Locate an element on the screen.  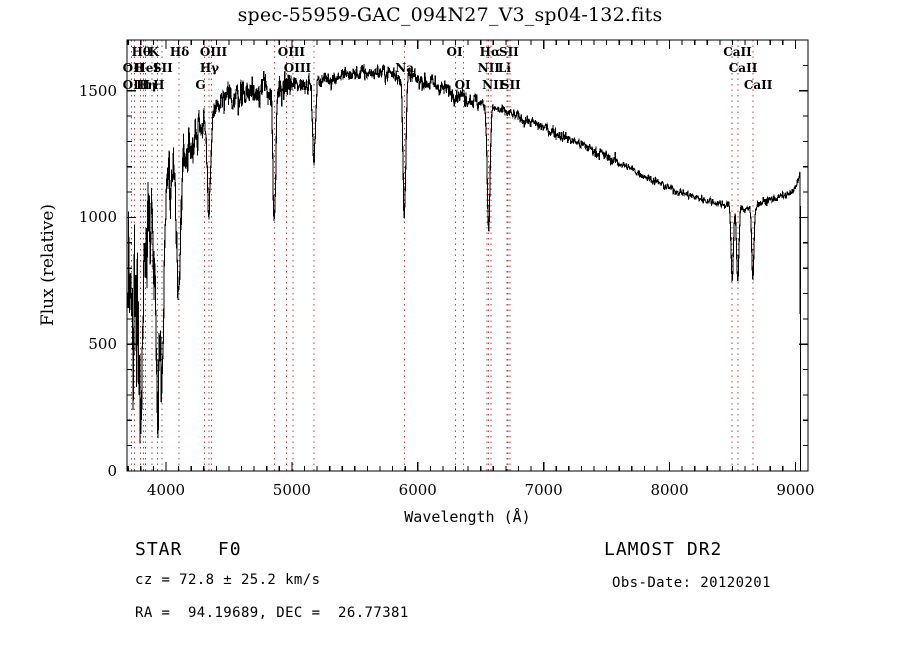
x-tick-label: 9000 is located at coordinates (795, 490).